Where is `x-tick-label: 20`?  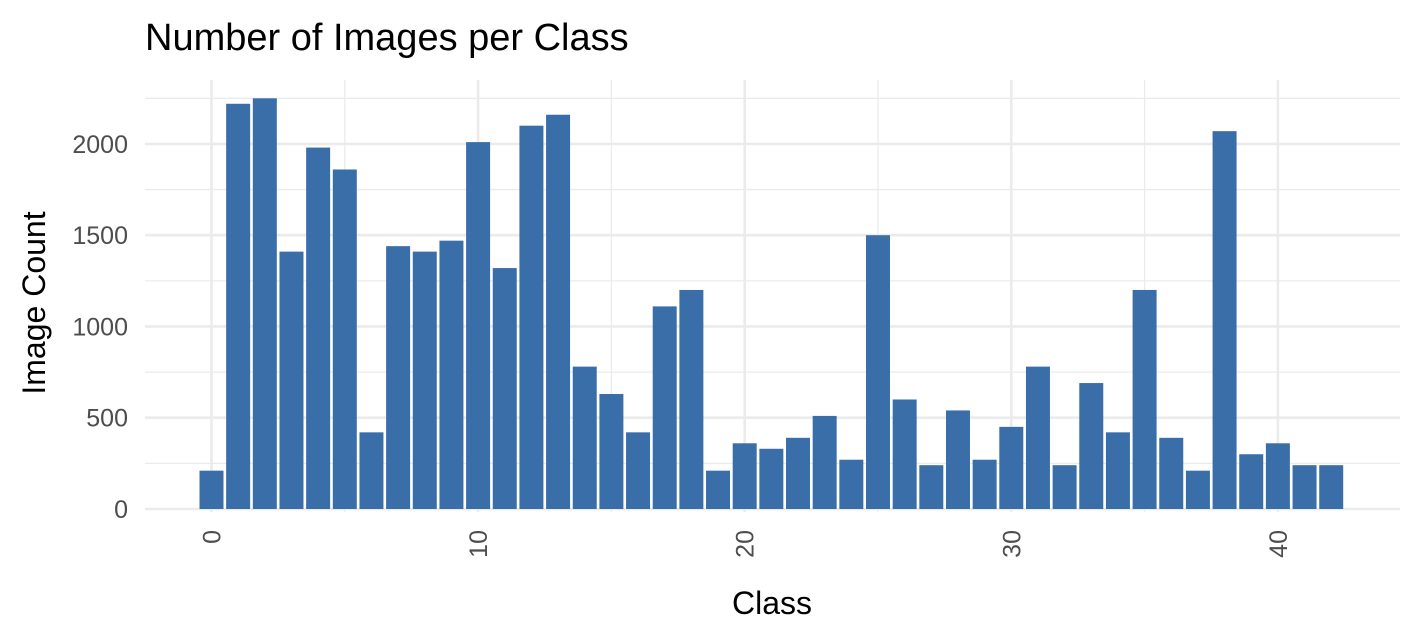 x-tick-label: 20 is located at coordinates (746, 544).